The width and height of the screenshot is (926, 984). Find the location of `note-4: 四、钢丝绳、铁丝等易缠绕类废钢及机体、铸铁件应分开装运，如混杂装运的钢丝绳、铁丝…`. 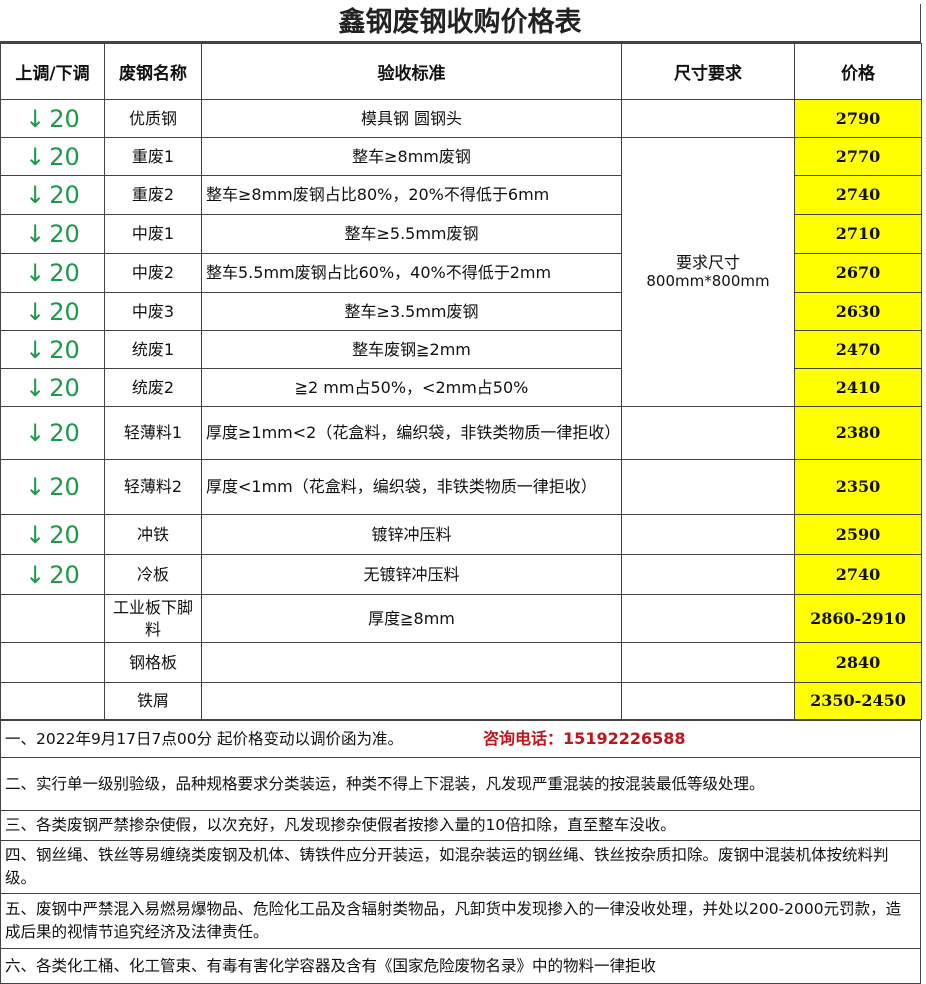

note-4: 四、钢丝绳、铁丝等易缠绕类废钢及机体、铸铁件应分开装运，如混杂装运的钢丝绳、铁丝… is located at coordinates (460, 867).